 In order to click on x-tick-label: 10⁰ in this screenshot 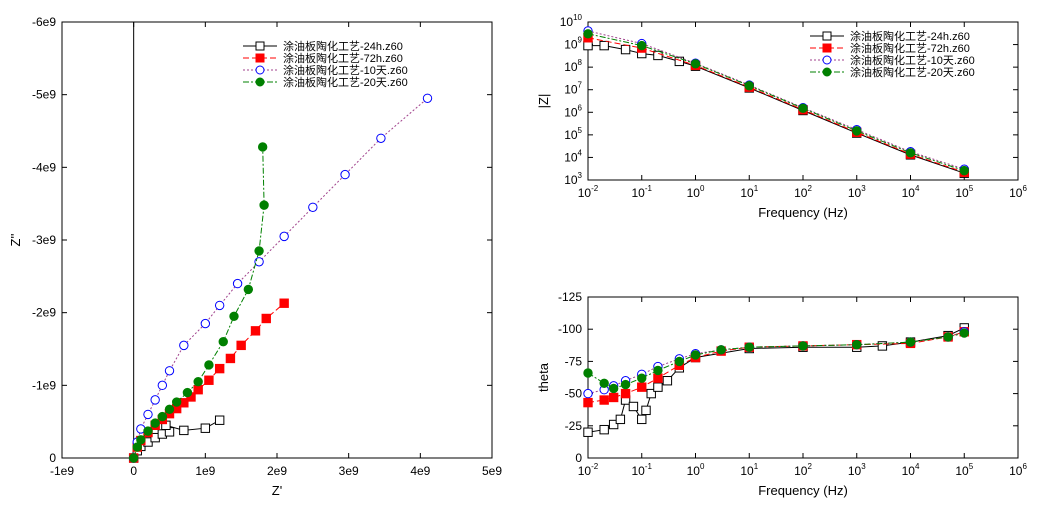, I will do `click(696, 192)`.